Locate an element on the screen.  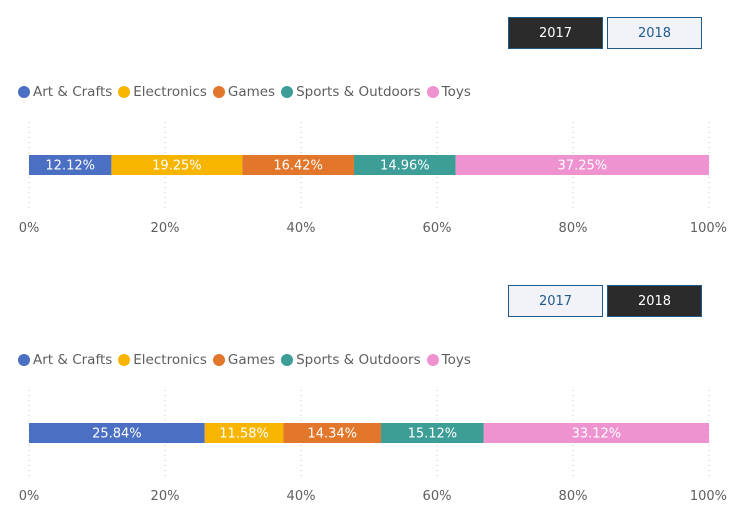
data-label: 14.34% is located at coordinates (332, 434).